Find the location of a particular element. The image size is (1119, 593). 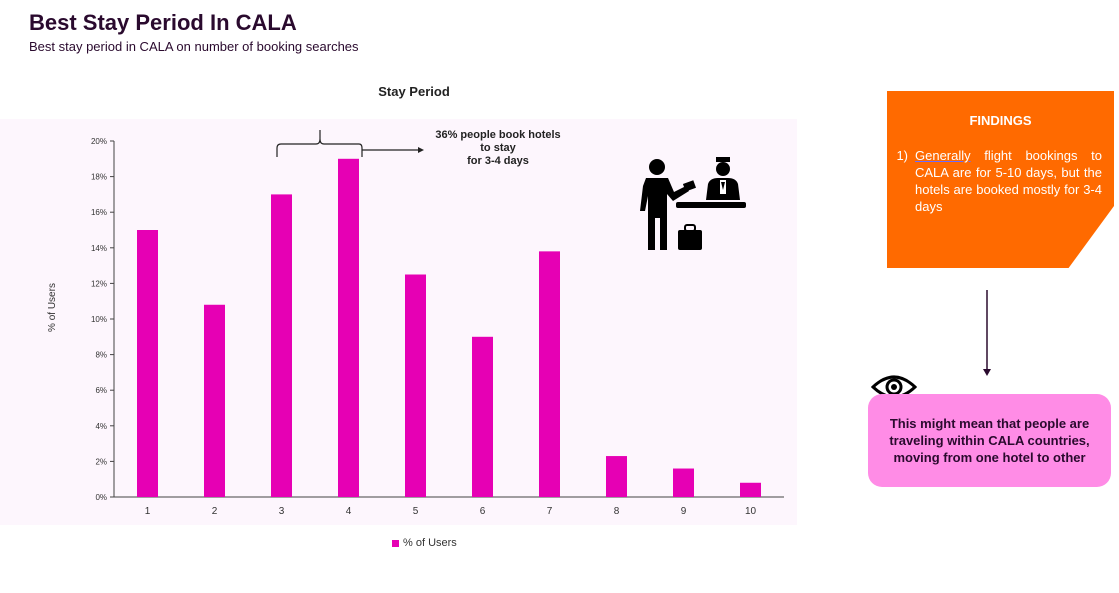

x-tick-label: 4 is located at coordinates (349, 511).